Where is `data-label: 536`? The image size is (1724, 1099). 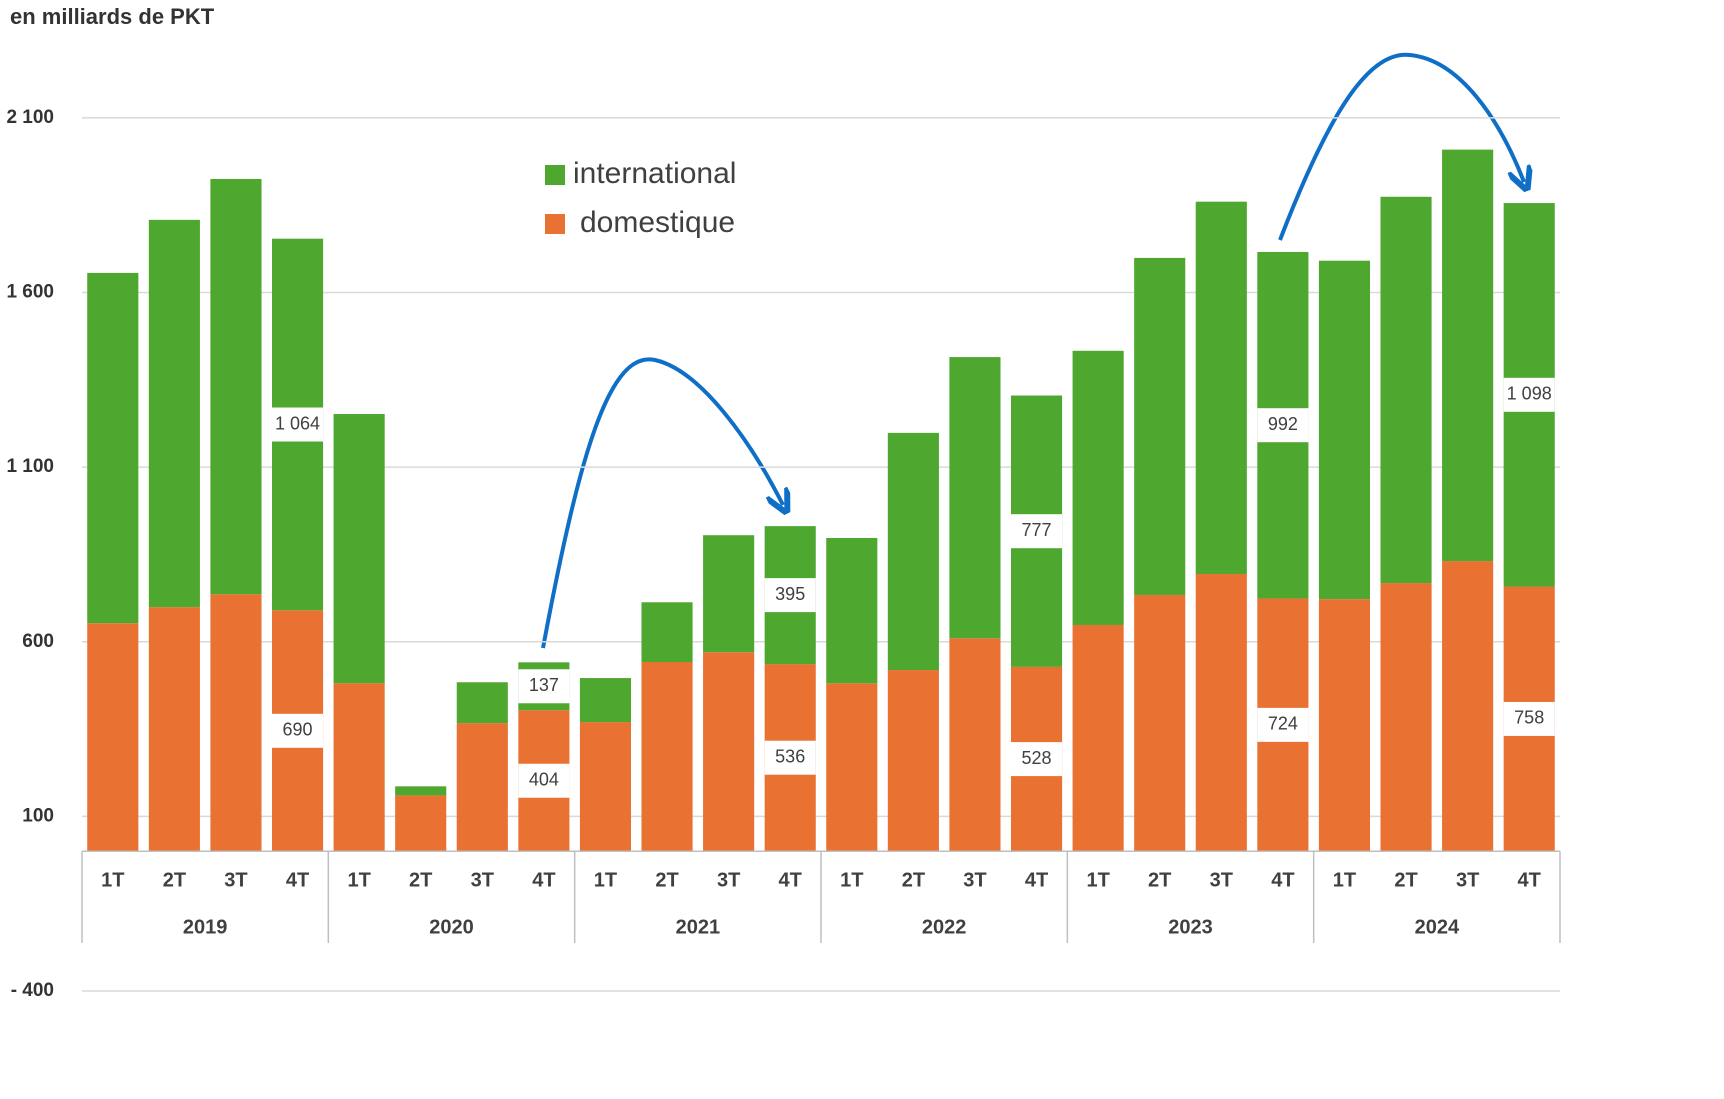 data-label: 536 is located at coordinates (790, 756).